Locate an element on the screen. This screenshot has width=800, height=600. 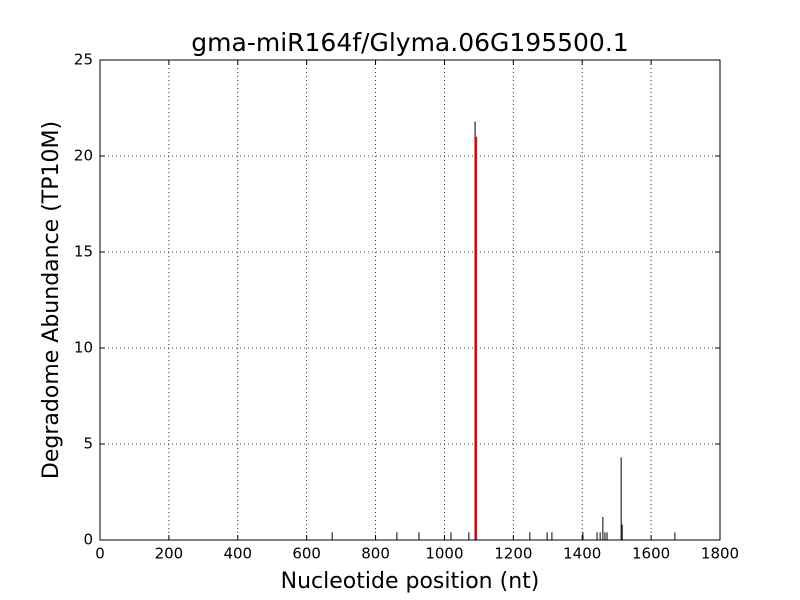
x-tick-label: 1400 is located at coordinates (582, 554).